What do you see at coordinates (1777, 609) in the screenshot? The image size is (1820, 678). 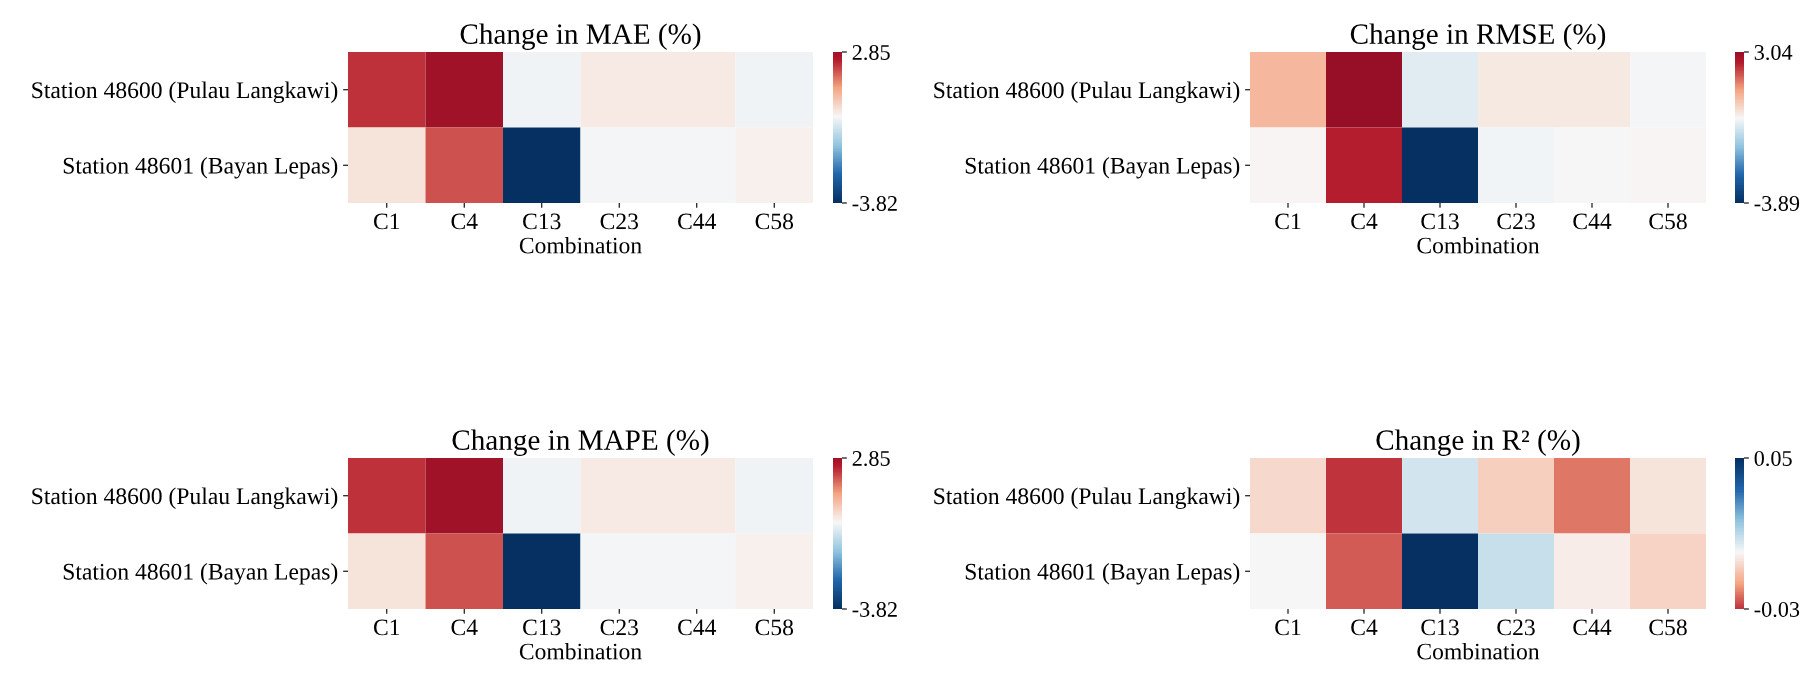 I see `color-bar-label: -0.03` at bounding box center [1777, 609].